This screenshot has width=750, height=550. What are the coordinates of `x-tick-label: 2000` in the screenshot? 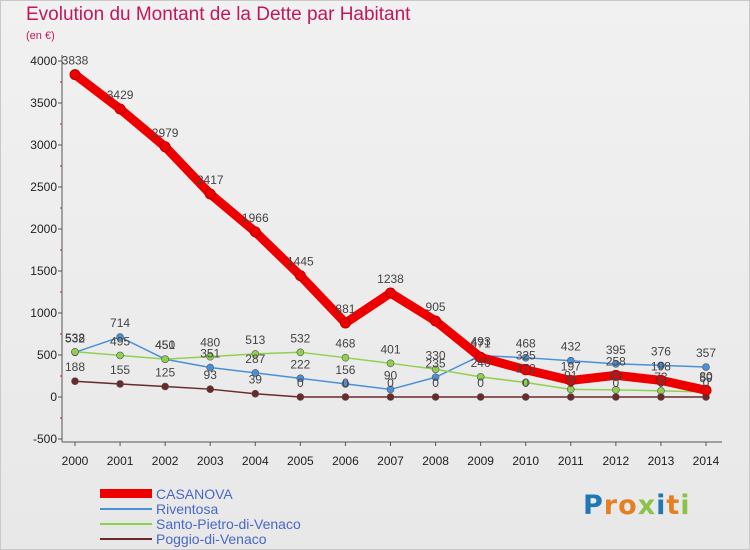 It's located at (75, 461).